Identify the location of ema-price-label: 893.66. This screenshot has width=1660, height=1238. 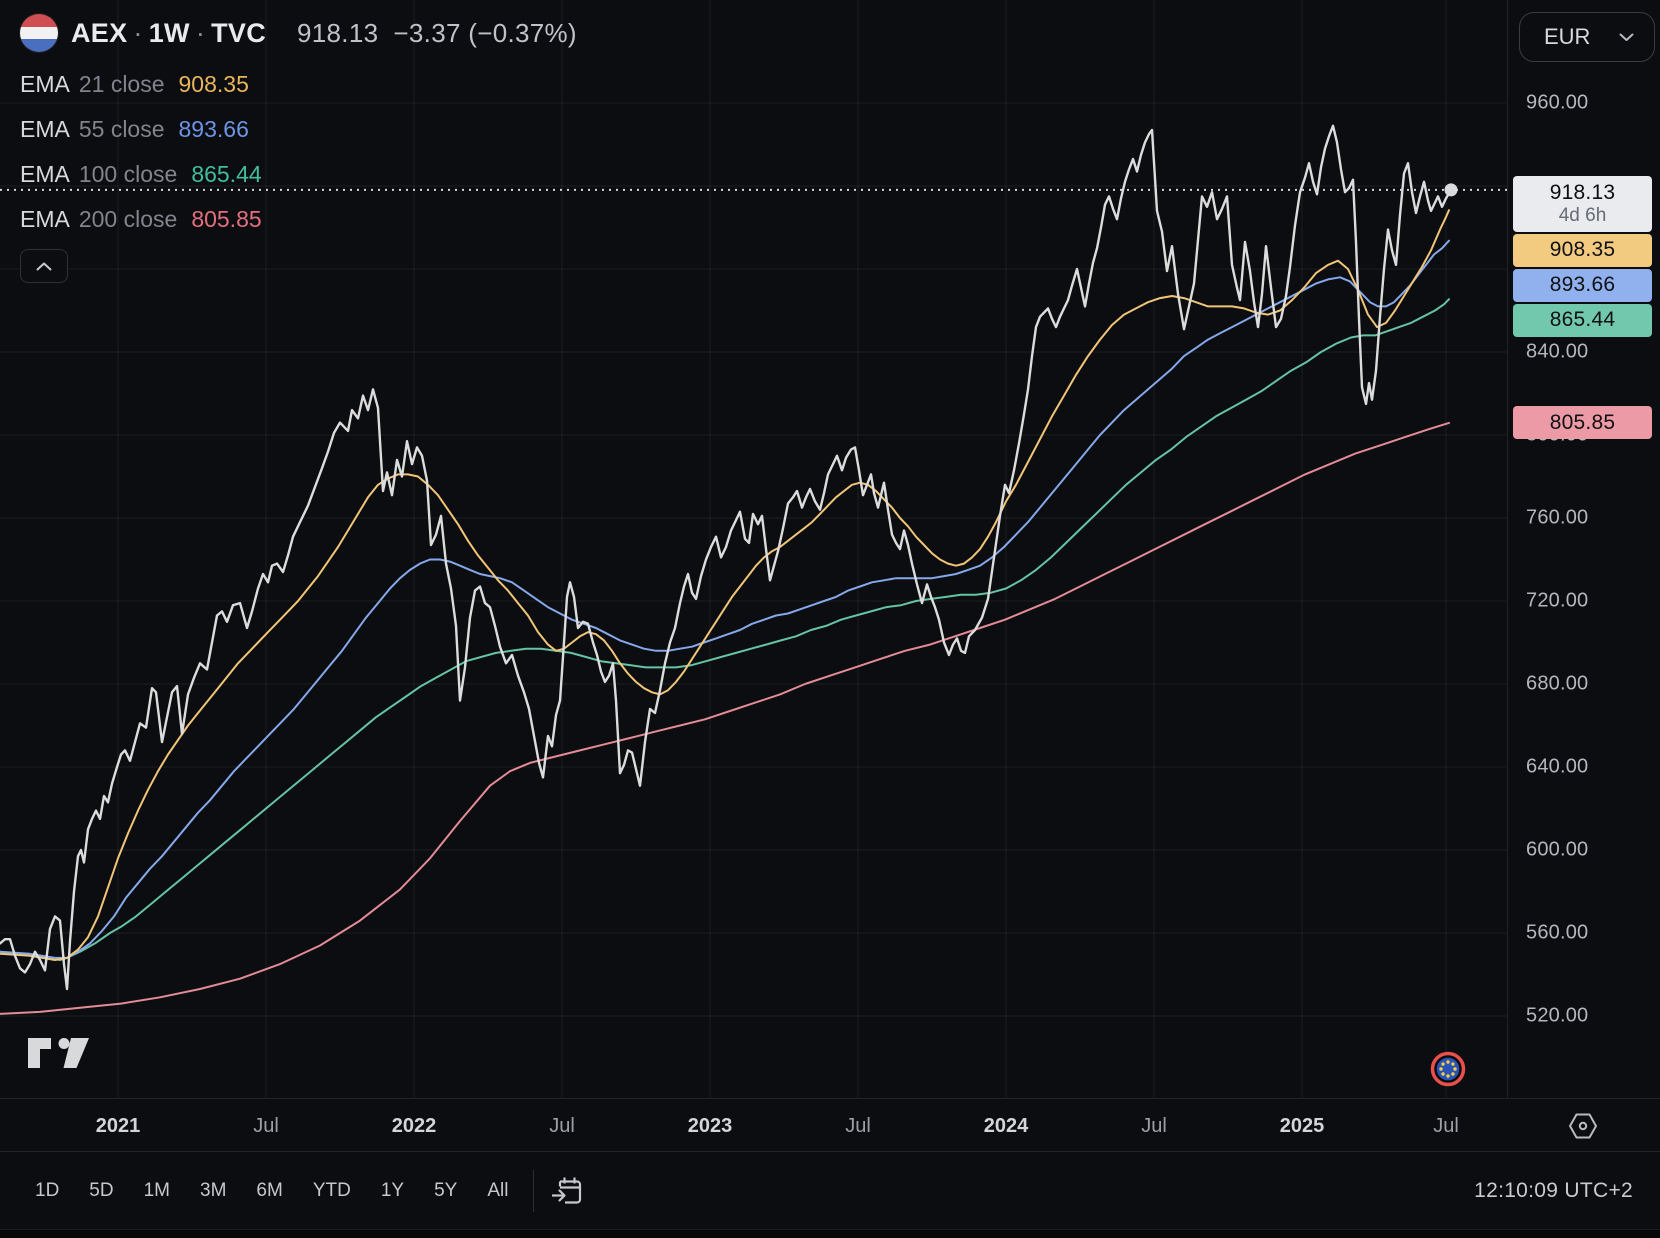
(1582, 285).